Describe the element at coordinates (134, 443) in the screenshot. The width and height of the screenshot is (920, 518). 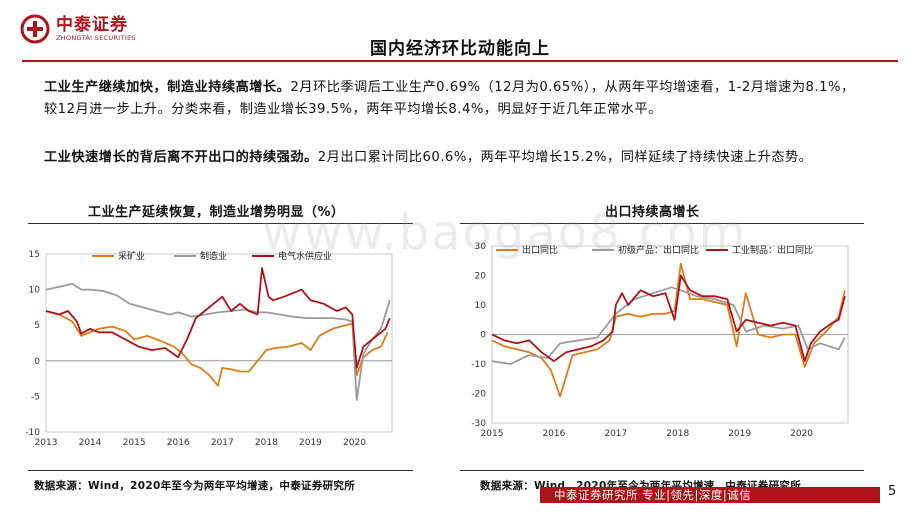
I see `chart1-x-tick: 2015` at that location.